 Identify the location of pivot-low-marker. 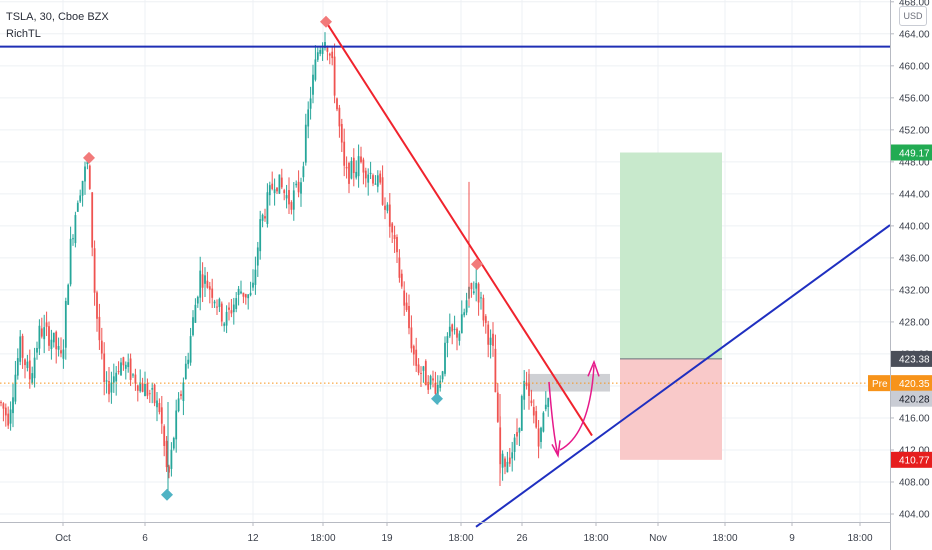
(167, 494).